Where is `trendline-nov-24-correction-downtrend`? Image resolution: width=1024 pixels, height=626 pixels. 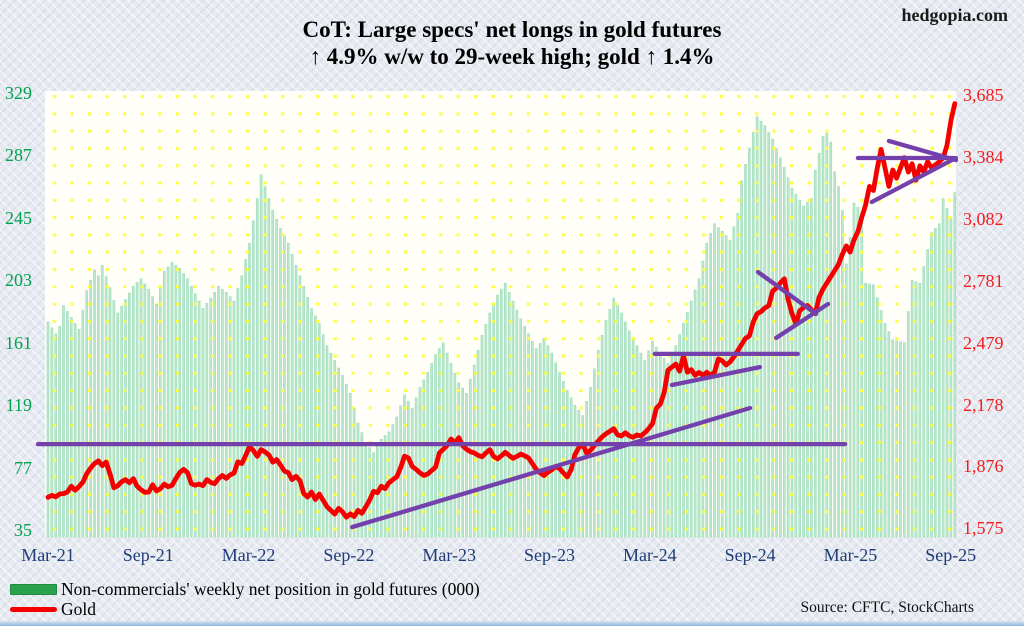
trendline-nov-24-correction-downtrend is located at coordinates (787, 293).